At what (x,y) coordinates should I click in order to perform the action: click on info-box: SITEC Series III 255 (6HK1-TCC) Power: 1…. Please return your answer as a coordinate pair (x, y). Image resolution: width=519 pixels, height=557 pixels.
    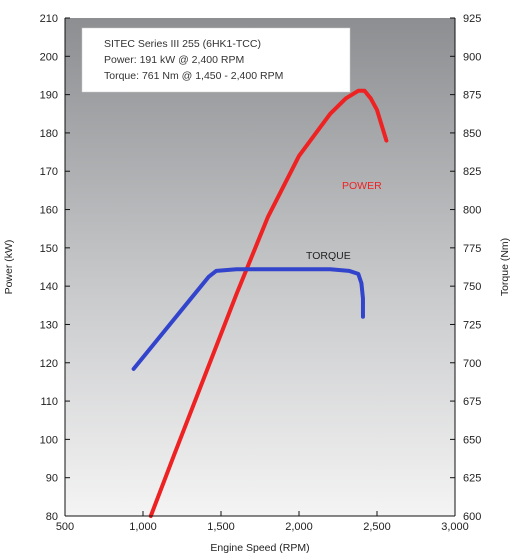
    Looking at the image, I should click on (216, 60).